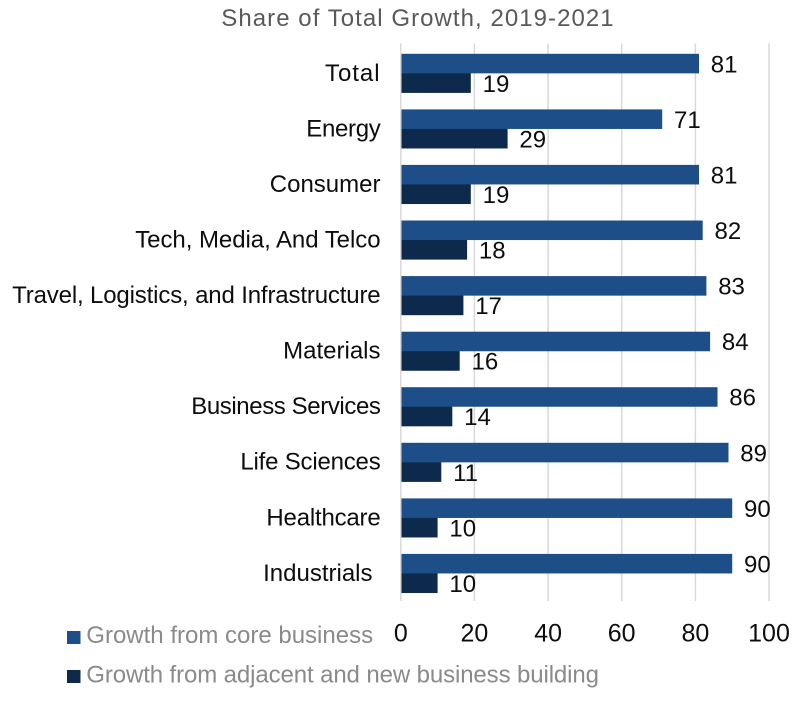  What do you see at coordinates (769, 634) in the screenshot?
I see `svg-text: 100` at bounding box center [769, 634].